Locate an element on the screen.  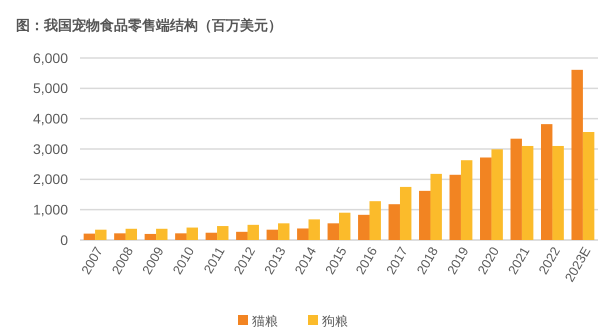
y-tick-label: 2,000 is located at coordinates (50, 179).